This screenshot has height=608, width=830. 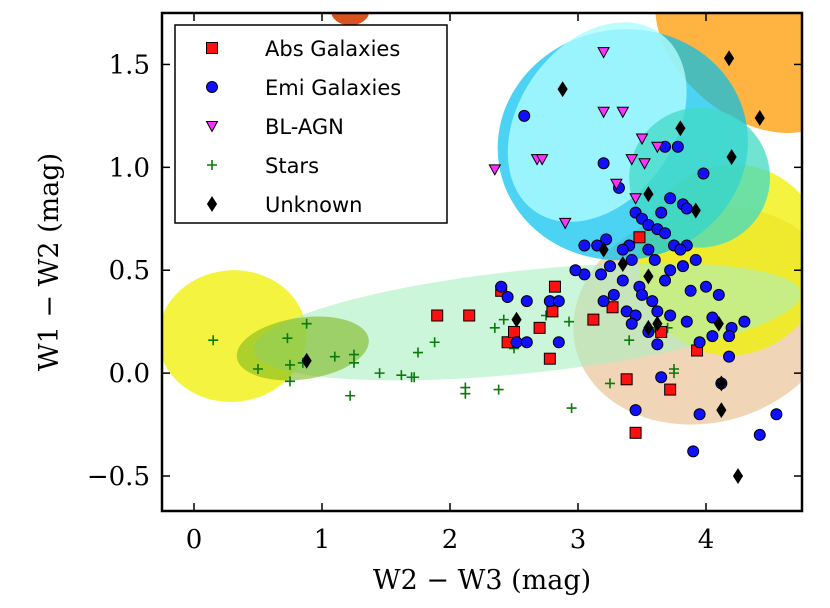 I want to click on y-tick-label: 0.0, so click(x=129, y=374).